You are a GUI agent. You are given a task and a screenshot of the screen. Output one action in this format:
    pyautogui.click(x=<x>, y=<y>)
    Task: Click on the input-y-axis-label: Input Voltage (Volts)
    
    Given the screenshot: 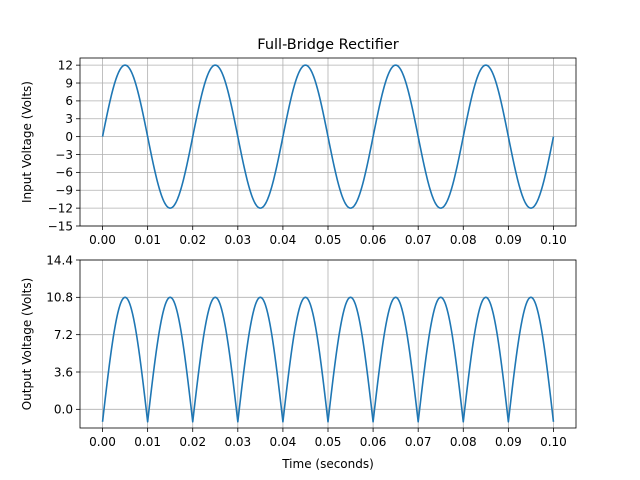 What is the action you would take?
    pyautogui.click(x=27, y=142)
    